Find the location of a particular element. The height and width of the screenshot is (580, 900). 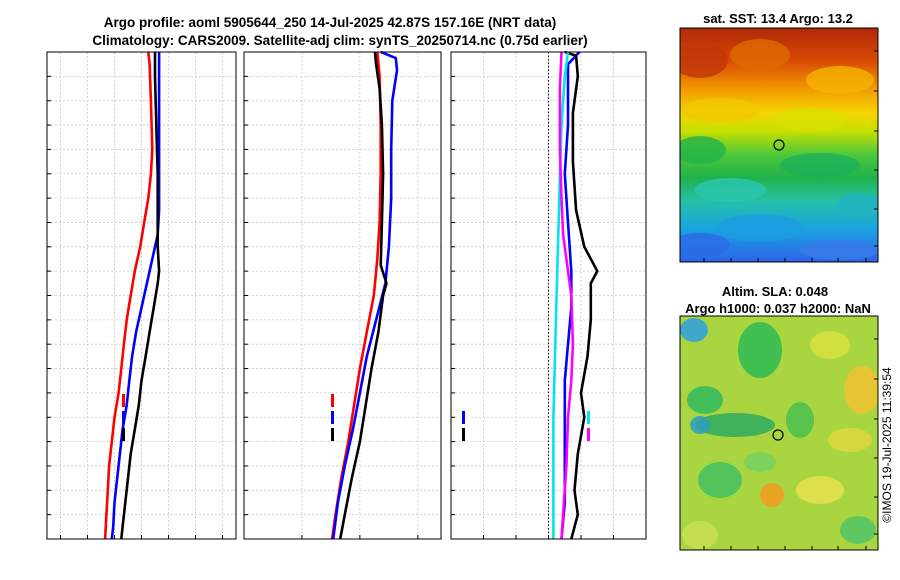

temperature-panel-series-argo is located at coordinates (140, 296).